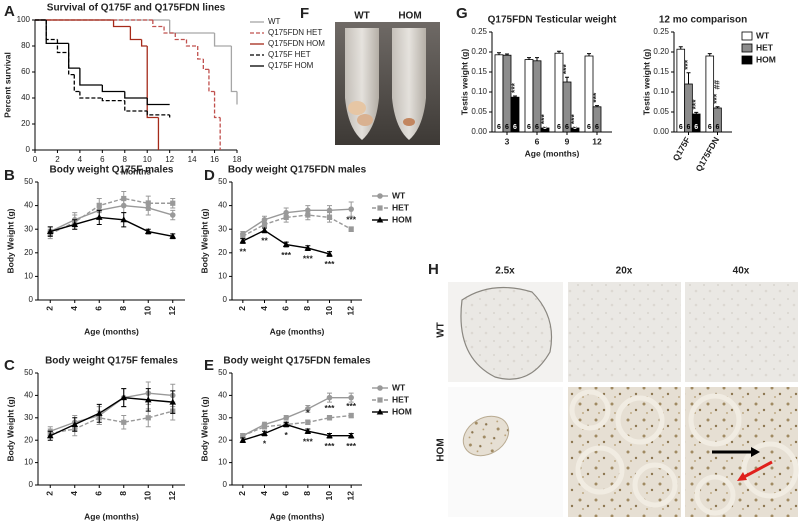 The image size is (800, 523). What do you see at coordinates (10, 428) in the screenshot?
I see `y-axis-label: Body Weight (g)` at bounding box center [10, 428].